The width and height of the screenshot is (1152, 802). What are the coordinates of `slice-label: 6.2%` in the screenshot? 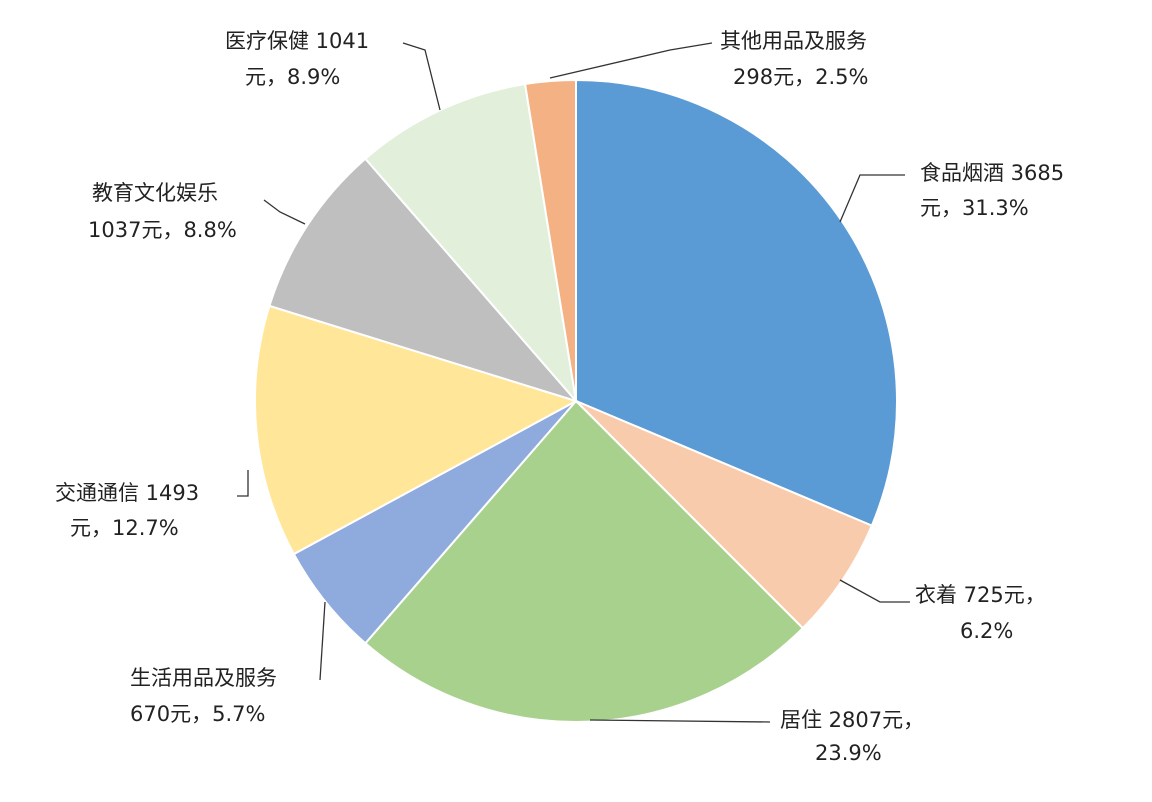 It's located at (986, 631).